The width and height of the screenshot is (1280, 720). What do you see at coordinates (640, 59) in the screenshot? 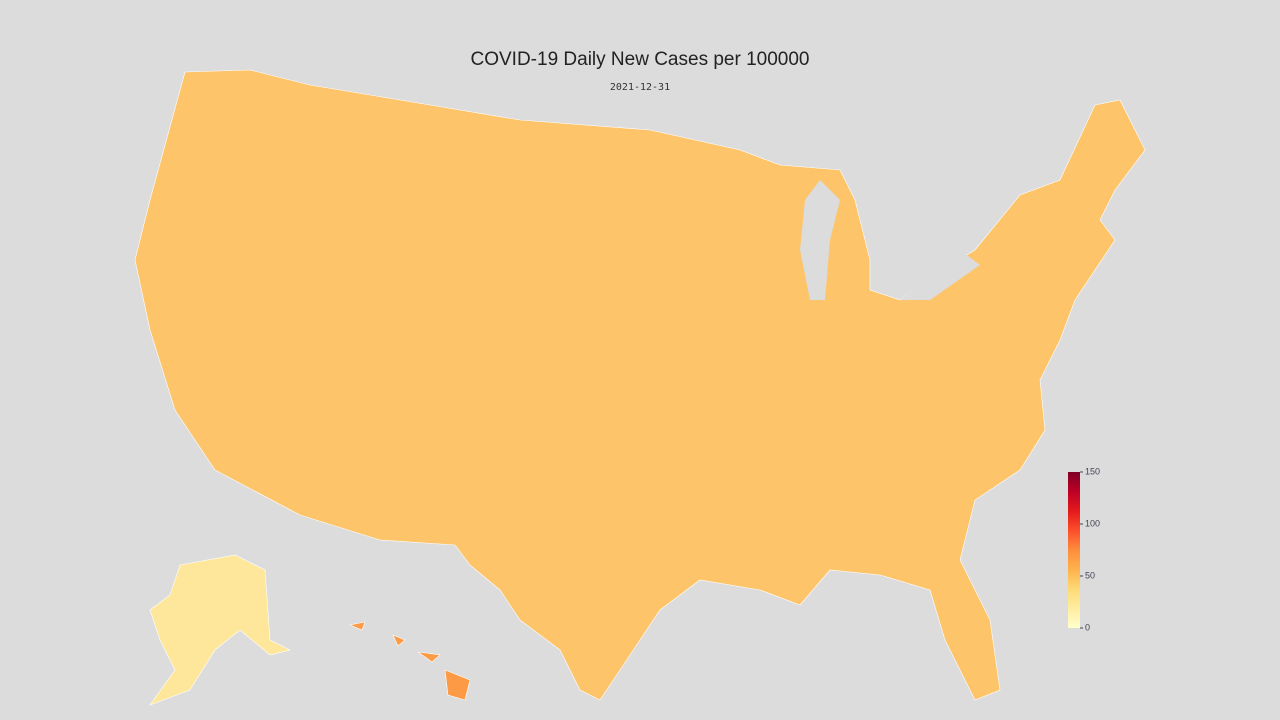
I see `map-title: COVID-19 Daily New Cases per 100000` at bounding box center [640, 59].